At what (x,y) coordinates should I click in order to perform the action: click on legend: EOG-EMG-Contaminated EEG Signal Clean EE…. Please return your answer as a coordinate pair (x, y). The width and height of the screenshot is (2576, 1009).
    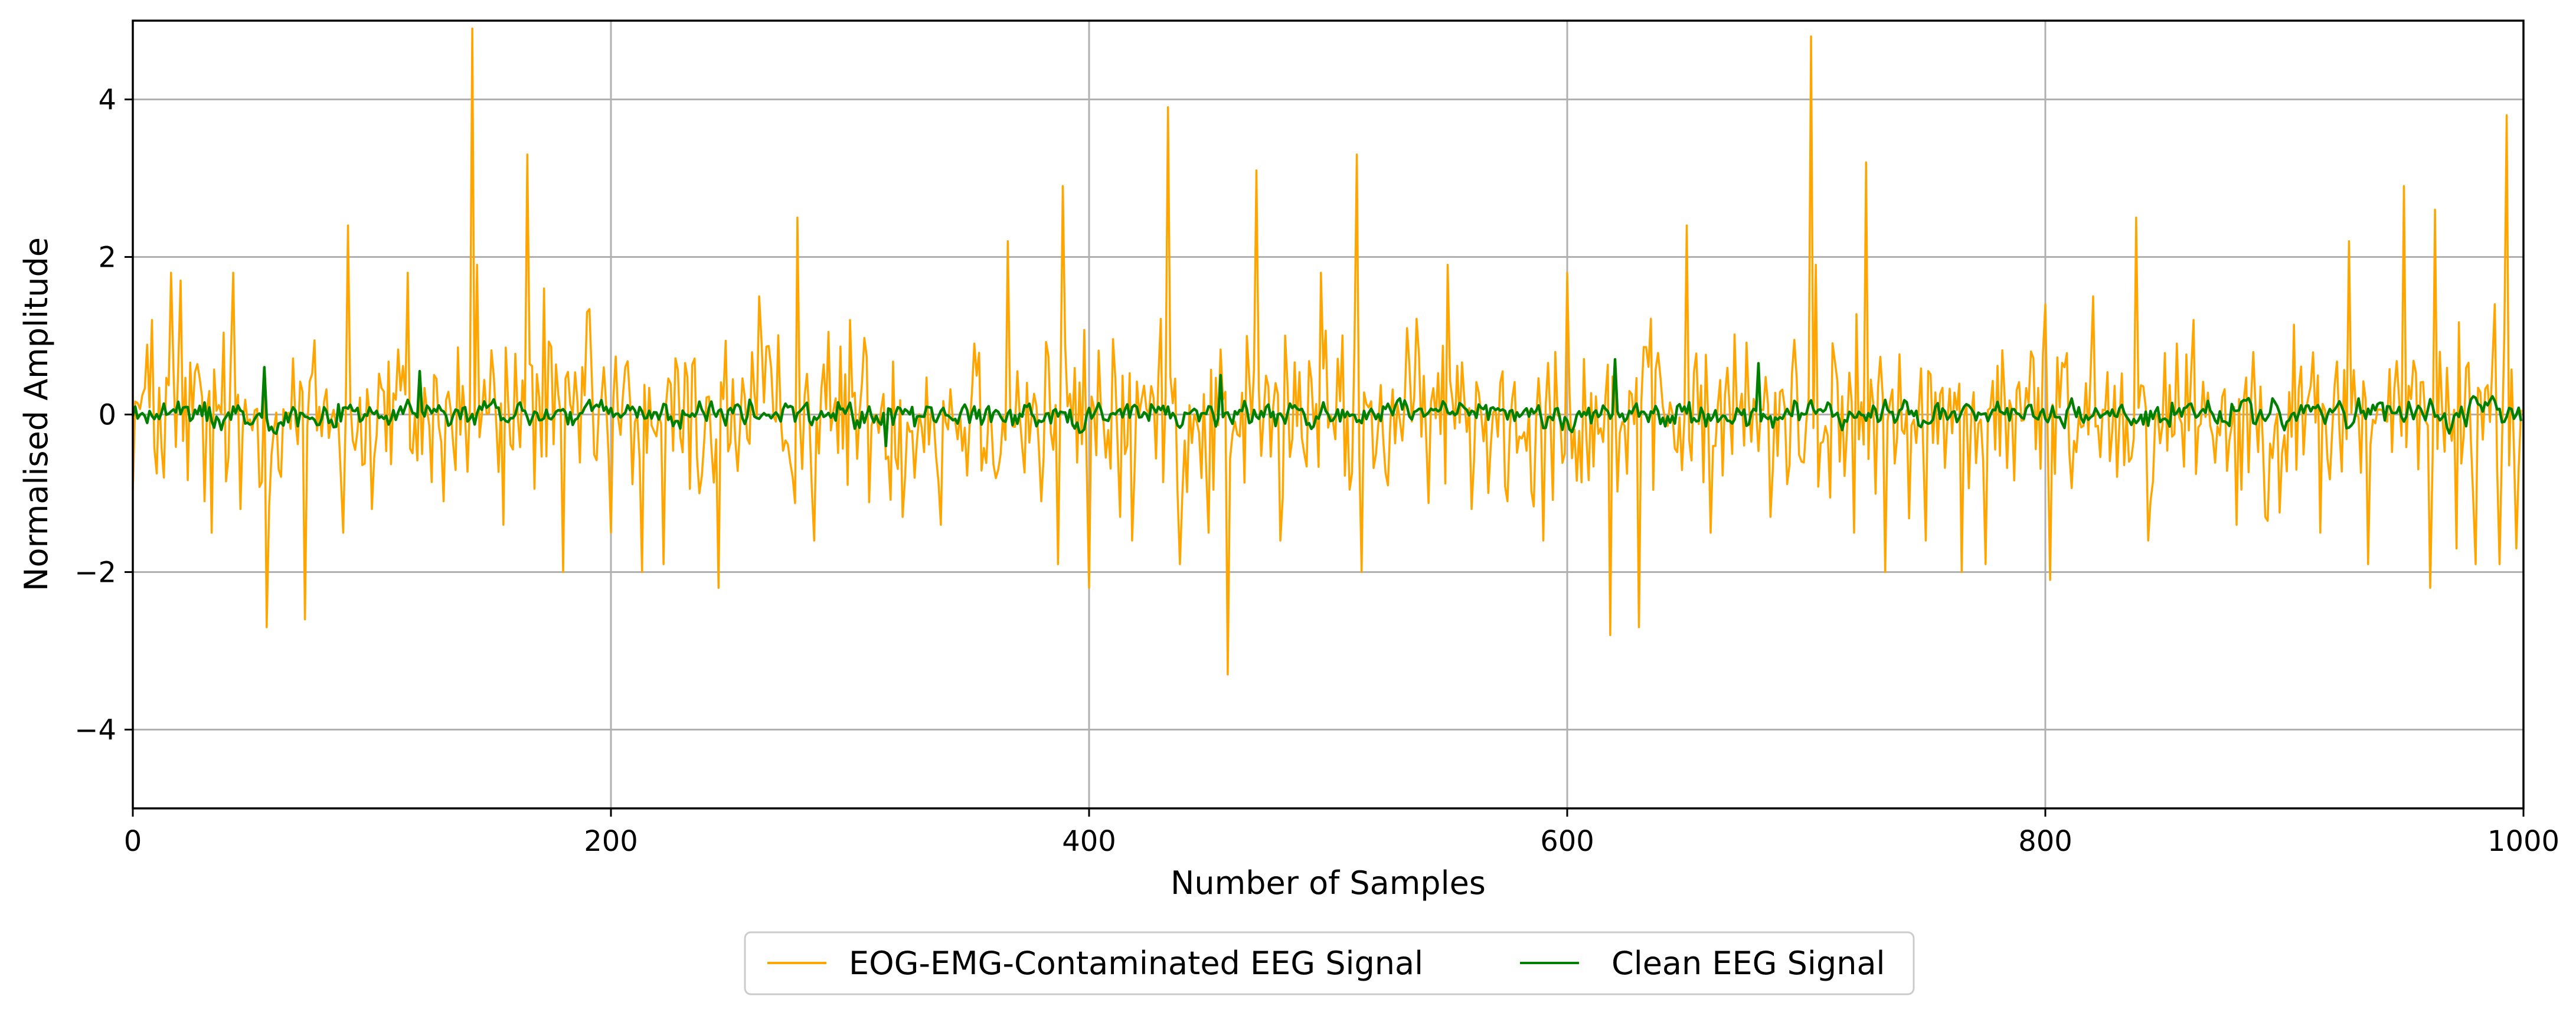
    Looking at the image, I should click on (1329, 963).